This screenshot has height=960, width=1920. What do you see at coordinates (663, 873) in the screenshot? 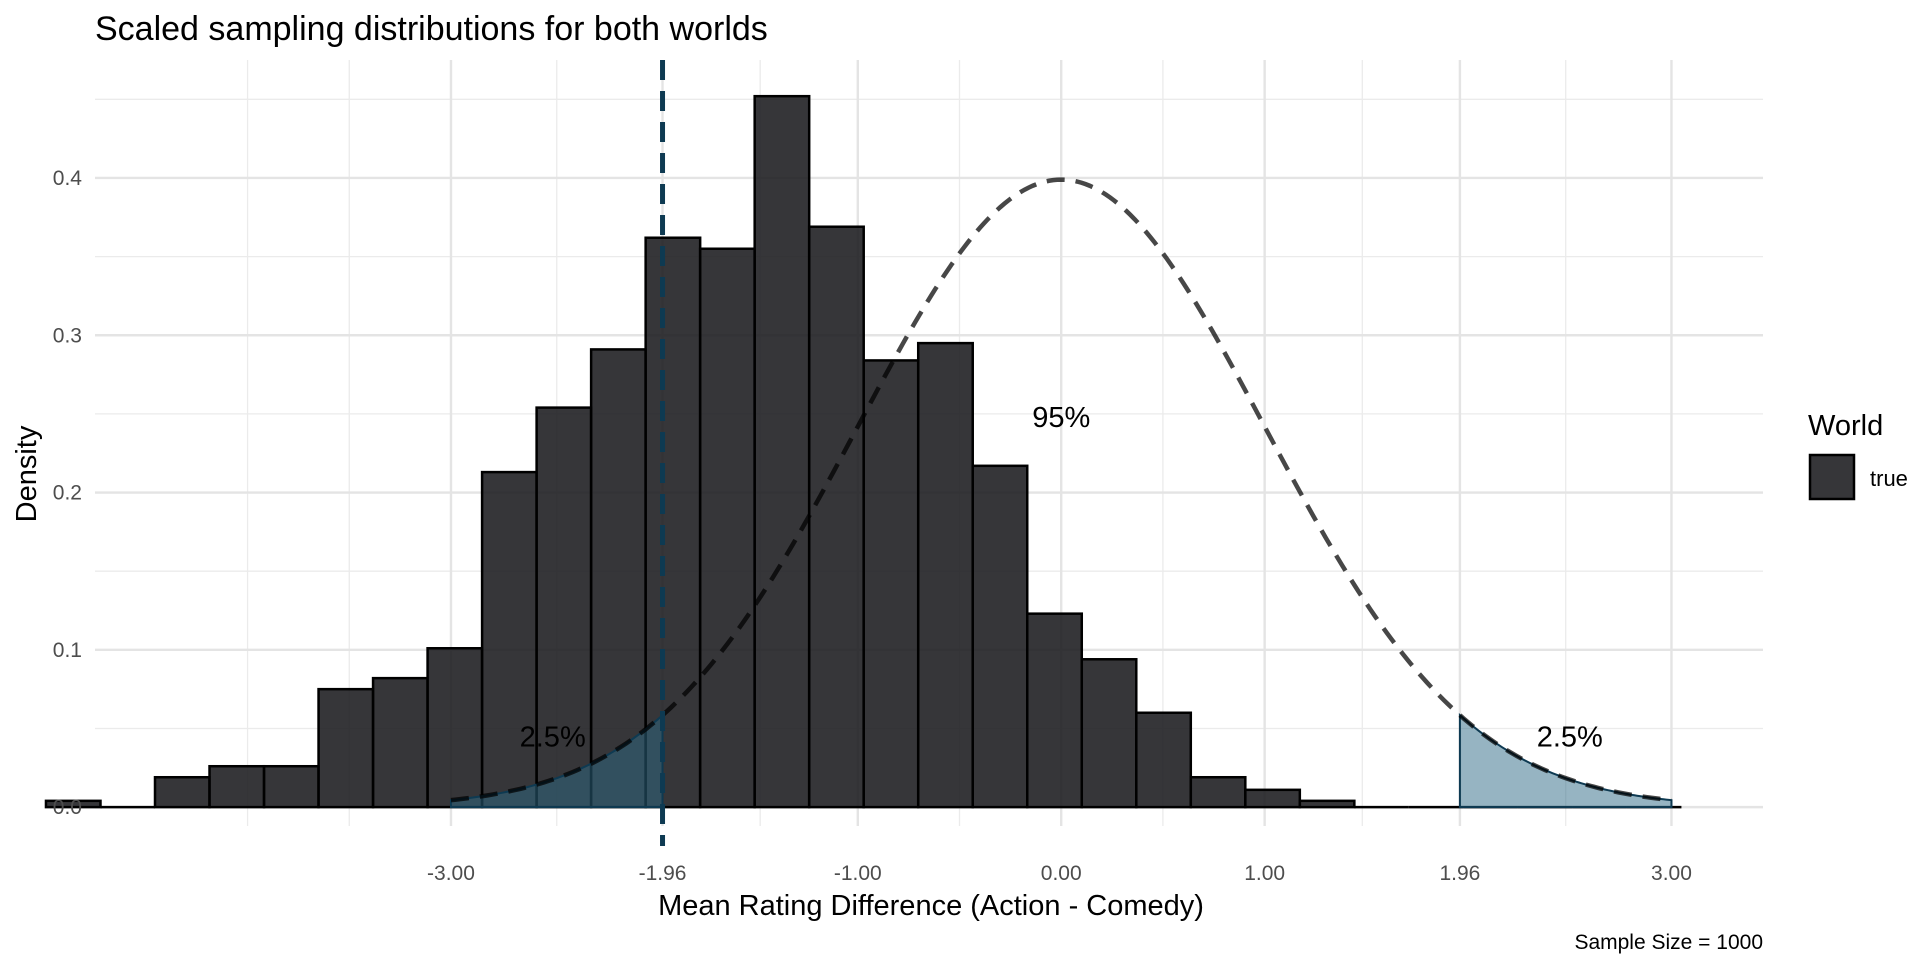
I see `x-tick-label: -1.96` at bounding box center [663, 873].